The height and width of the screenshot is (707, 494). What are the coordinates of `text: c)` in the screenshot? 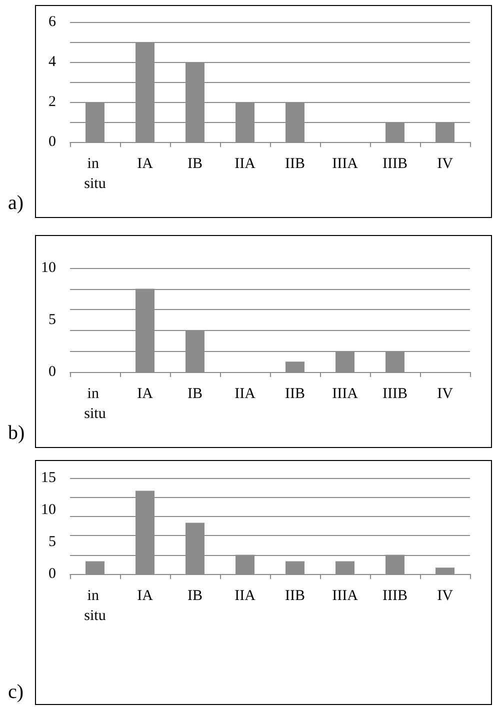 It's located at (16, 692).